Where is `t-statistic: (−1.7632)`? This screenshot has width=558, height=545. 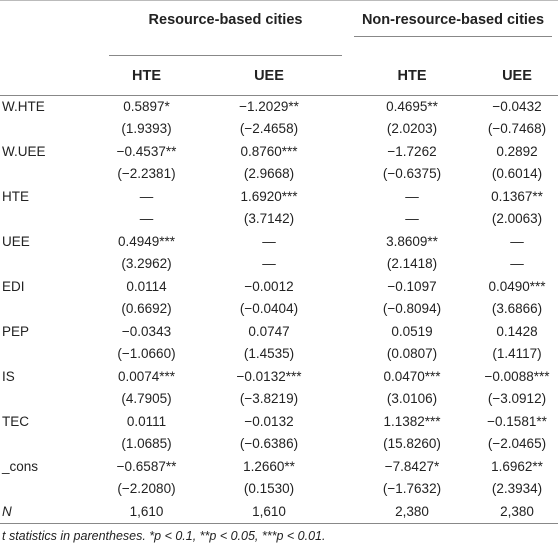 t-statistic: (−1.7632) is located at coordinates (412, 488).